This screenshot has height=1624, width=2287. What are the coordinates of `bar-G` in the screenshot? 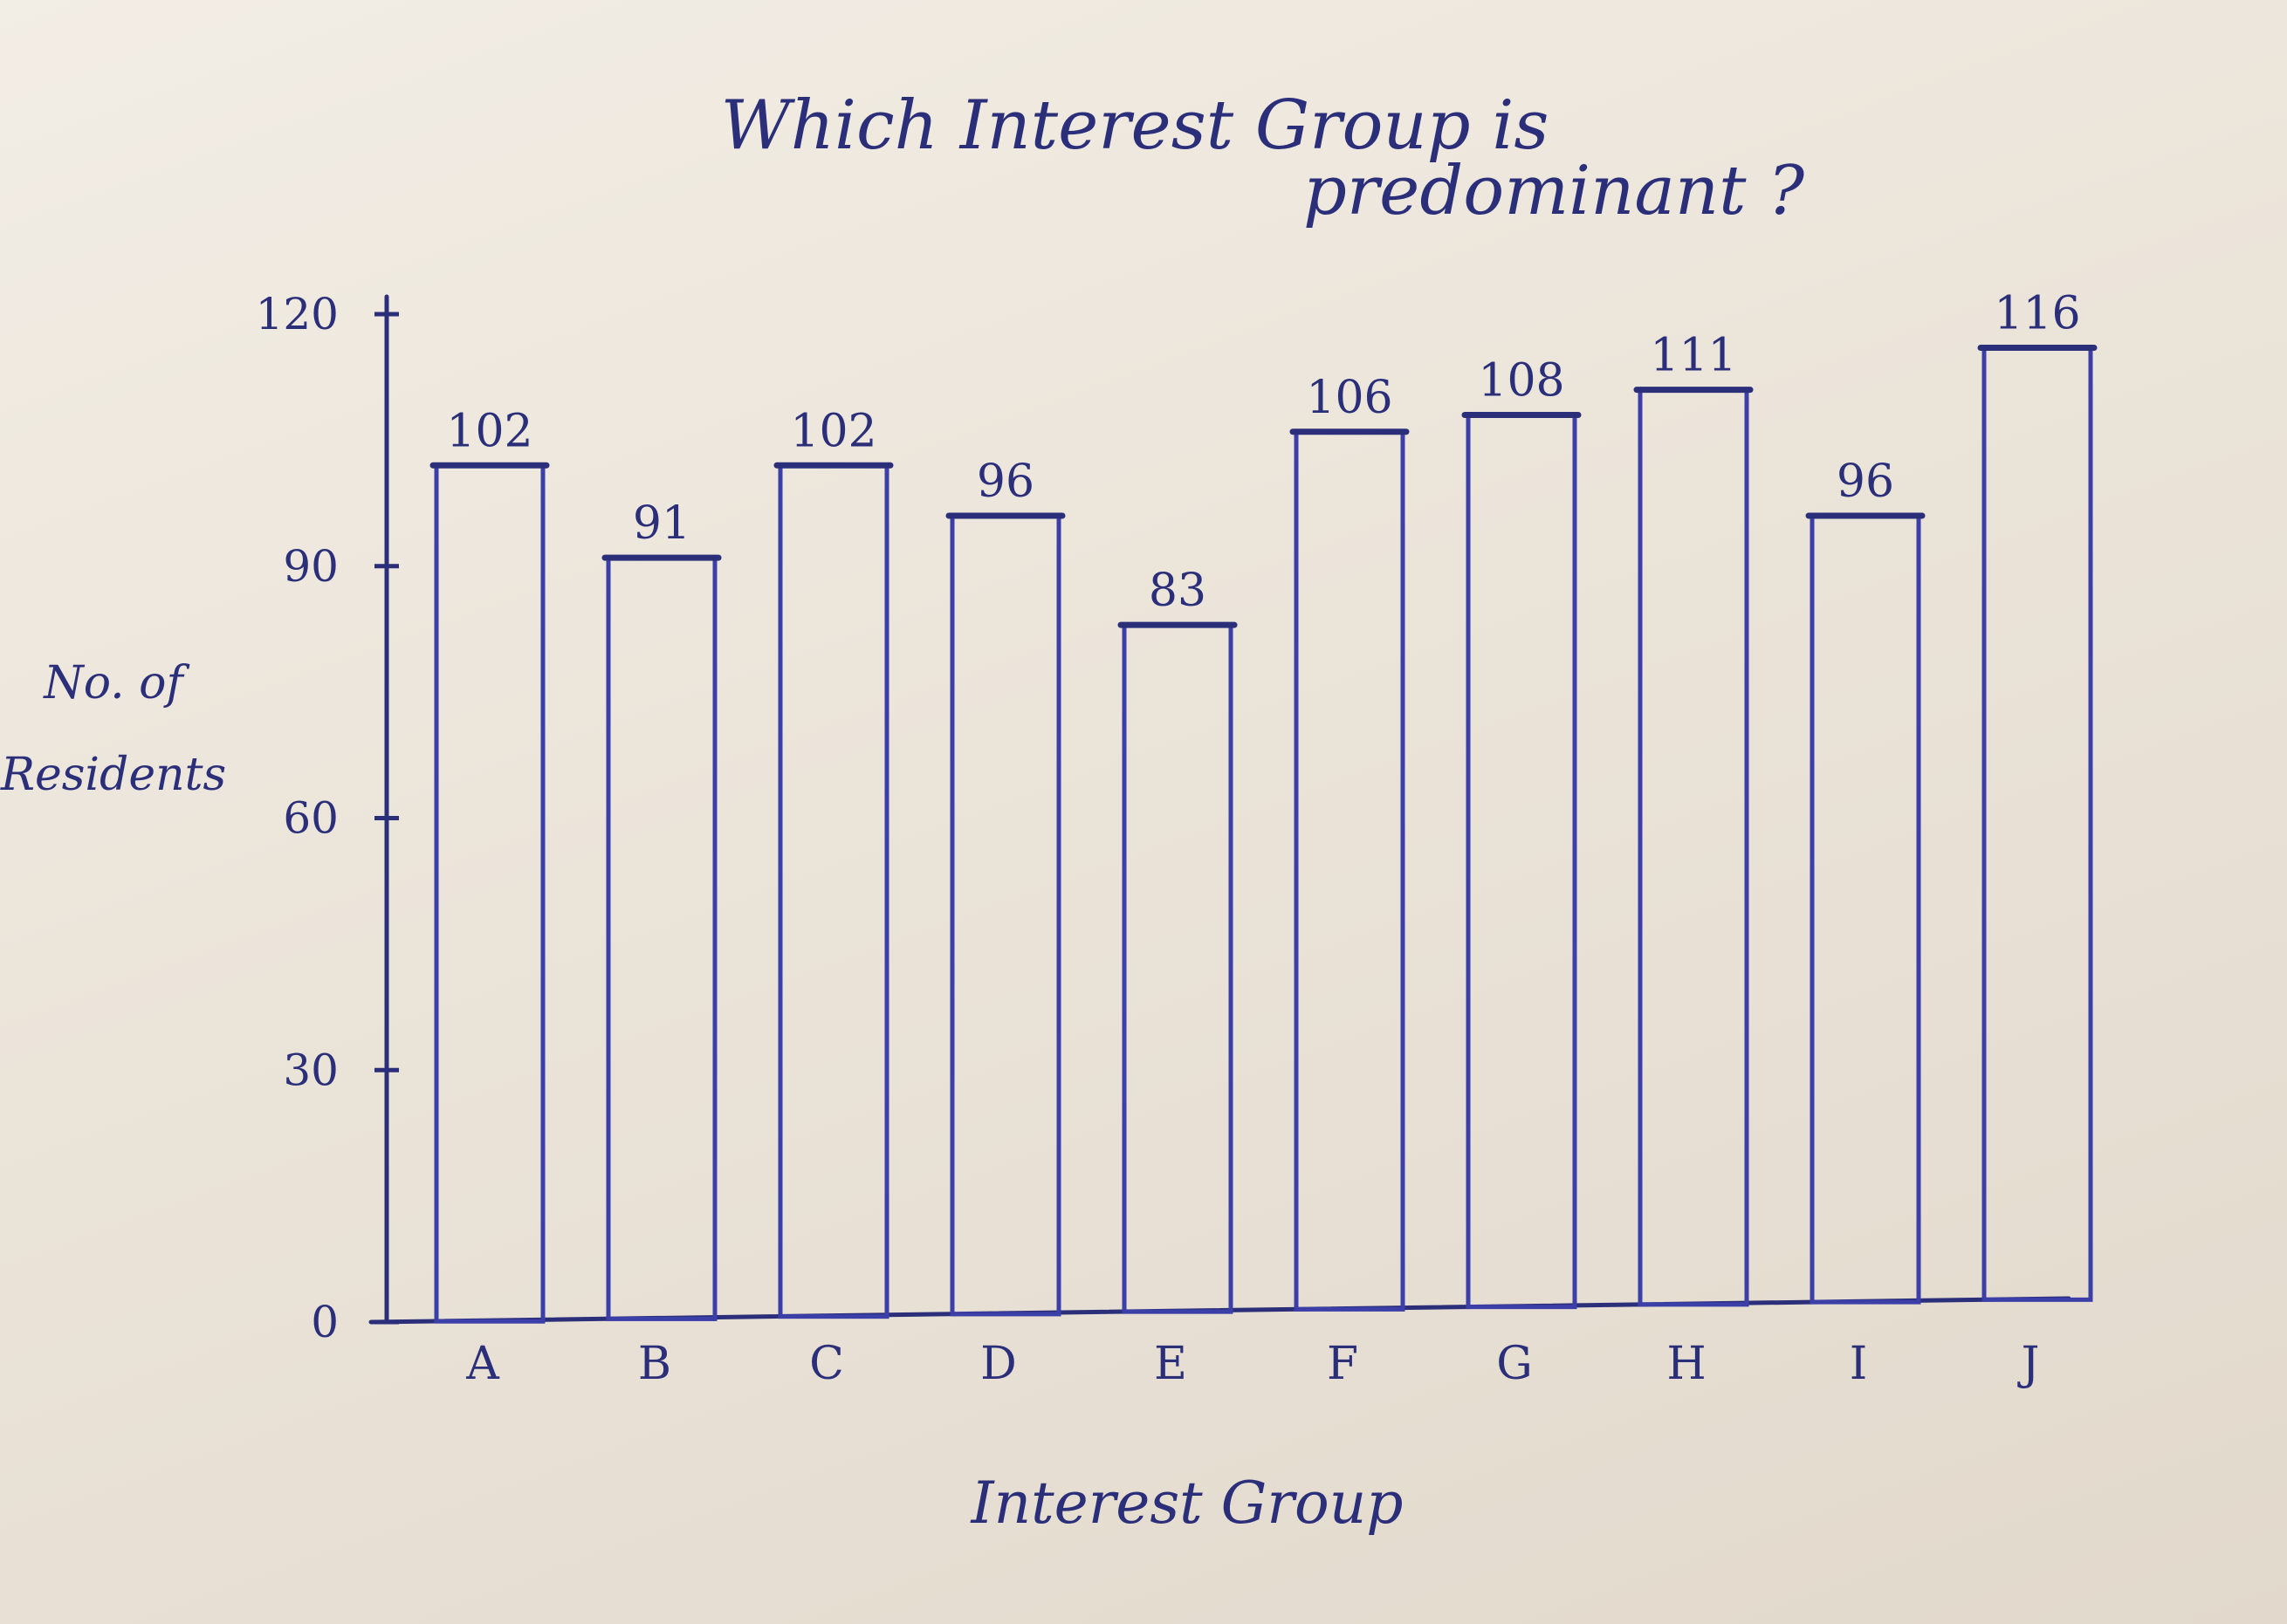 It's located at (1521, 861).